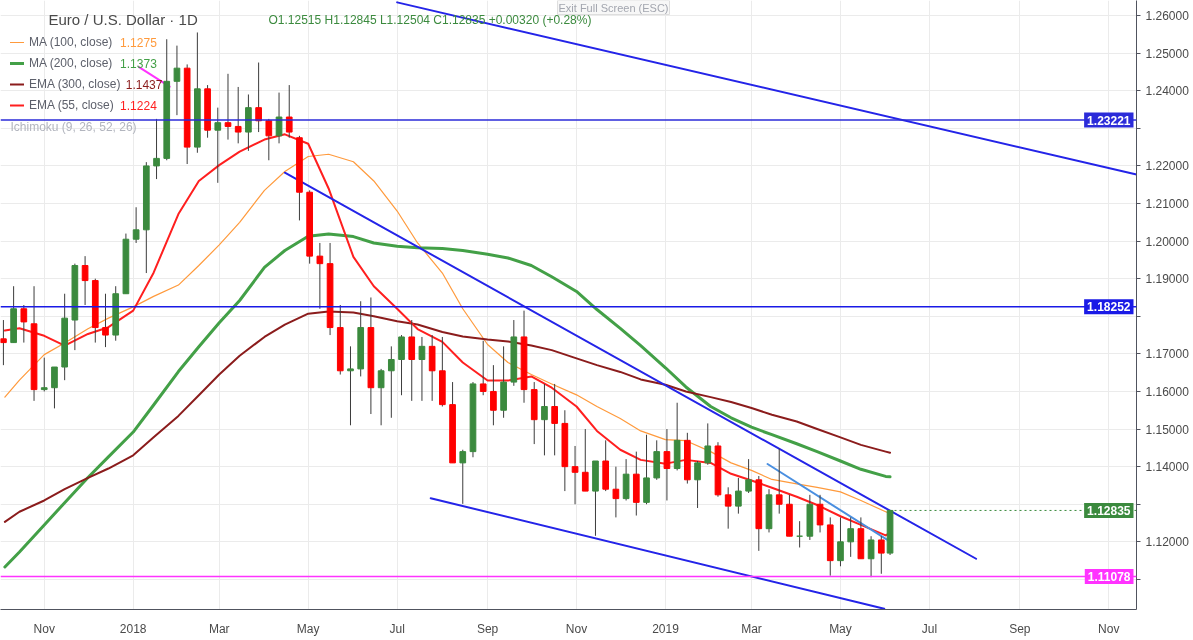 The image size is (1193, 640). What do you see at coordinates (71, 105) in the screenshot?
I see `legend-label: EMA (55, close)` at bounding box center [71, 105].